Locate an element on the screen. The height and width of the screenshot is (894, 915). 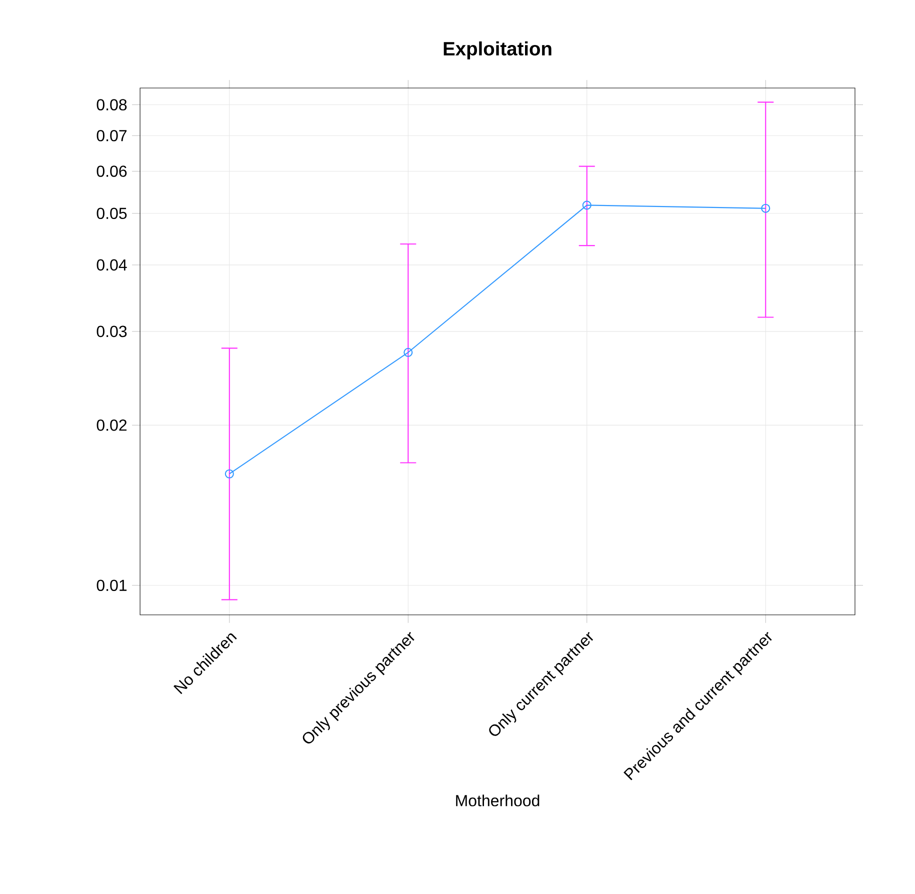
y-tick-label: 0.01 is located at coordinates (111, 586).